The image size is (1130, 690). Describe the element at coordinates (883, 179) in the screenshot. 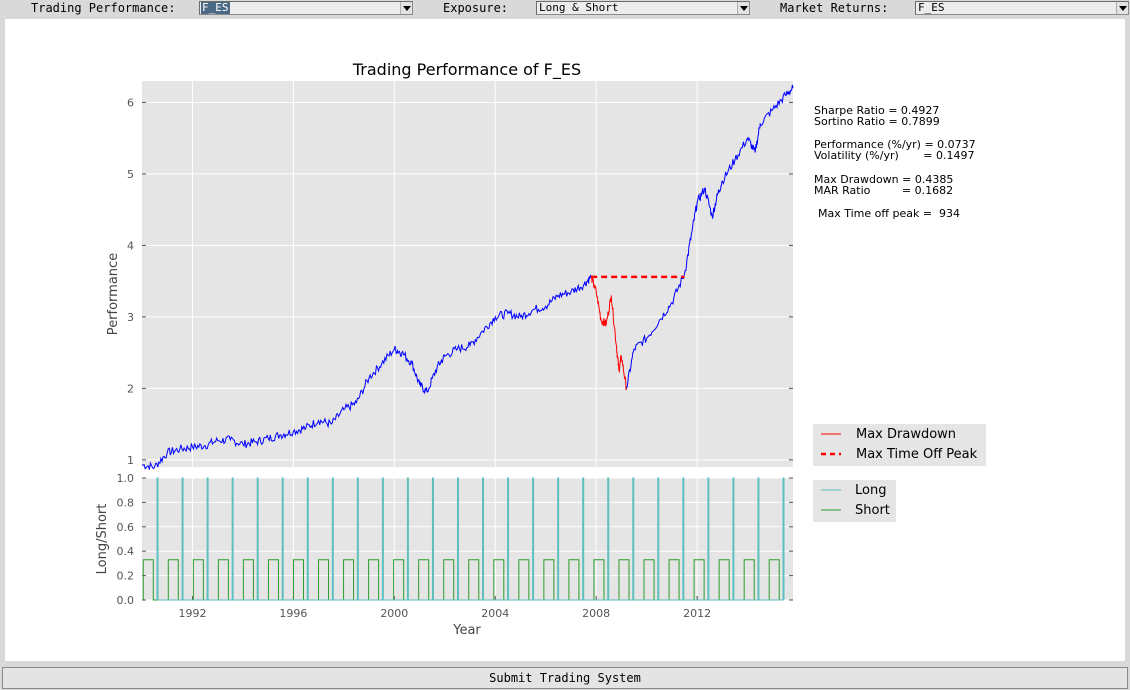

I see `max-drawdown-value: Max Drawdown = 0.4385` at that location.